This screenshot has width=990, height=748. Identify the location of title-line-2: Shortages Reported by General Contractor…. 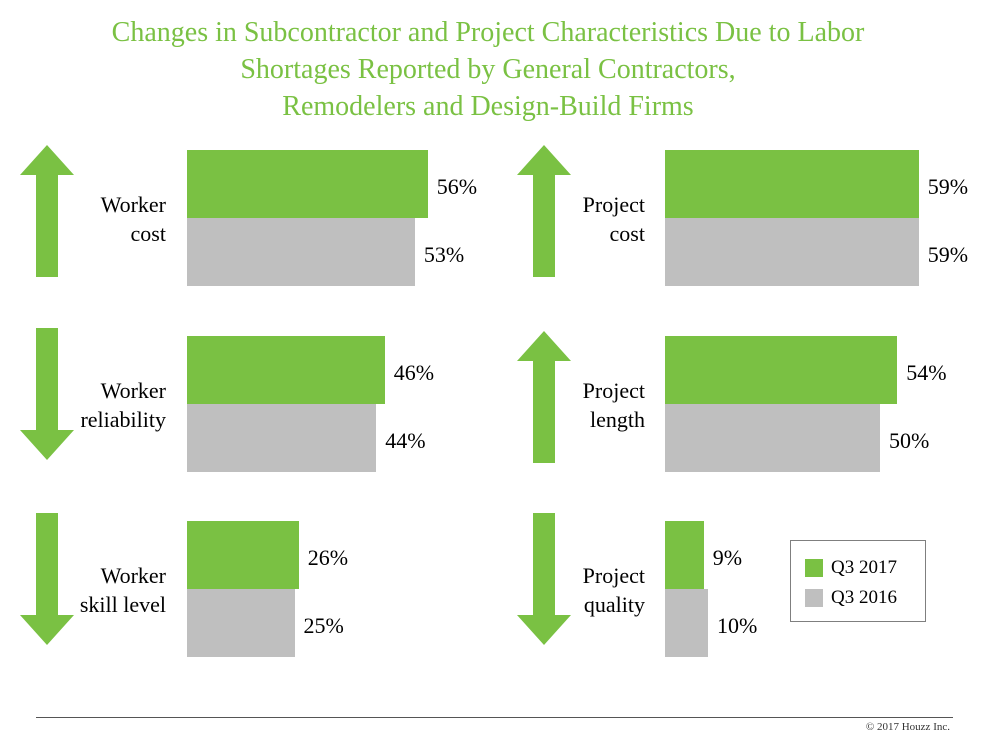
(488, 69).